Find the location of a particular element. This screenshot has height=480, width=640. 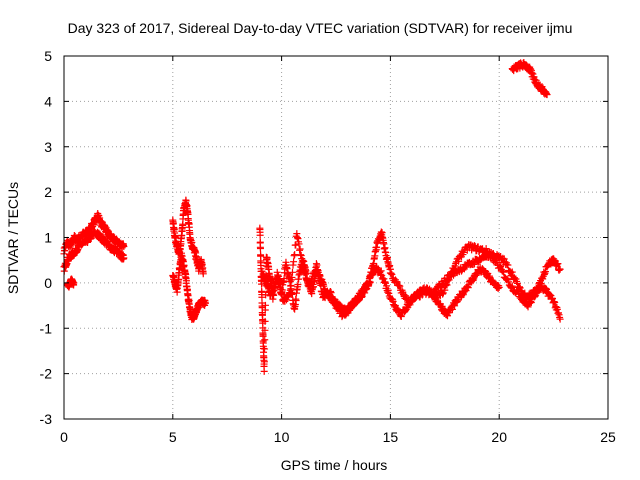

y-tick-label: 4 is located at coordinates (48, 101).